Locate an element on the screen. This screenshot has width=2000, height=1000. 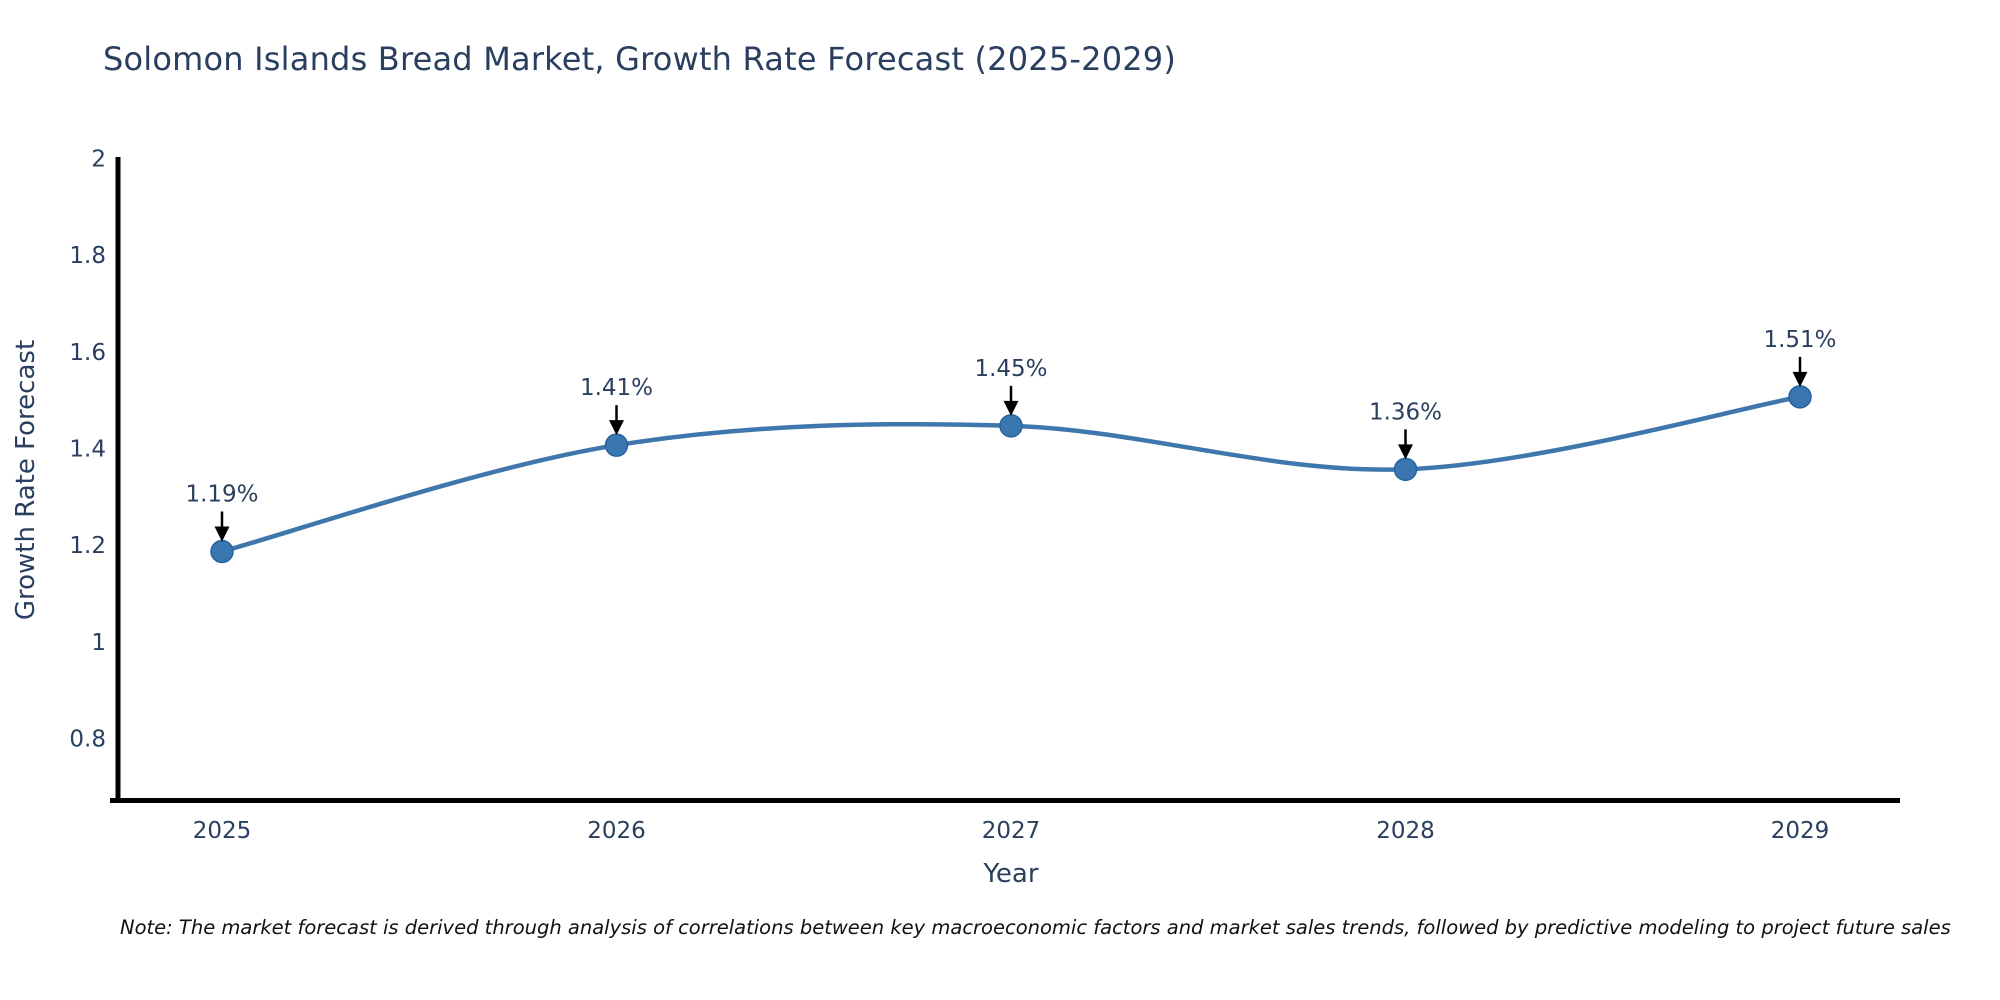
y-tick-label: 1.8 is located at coordinates (87, 256).